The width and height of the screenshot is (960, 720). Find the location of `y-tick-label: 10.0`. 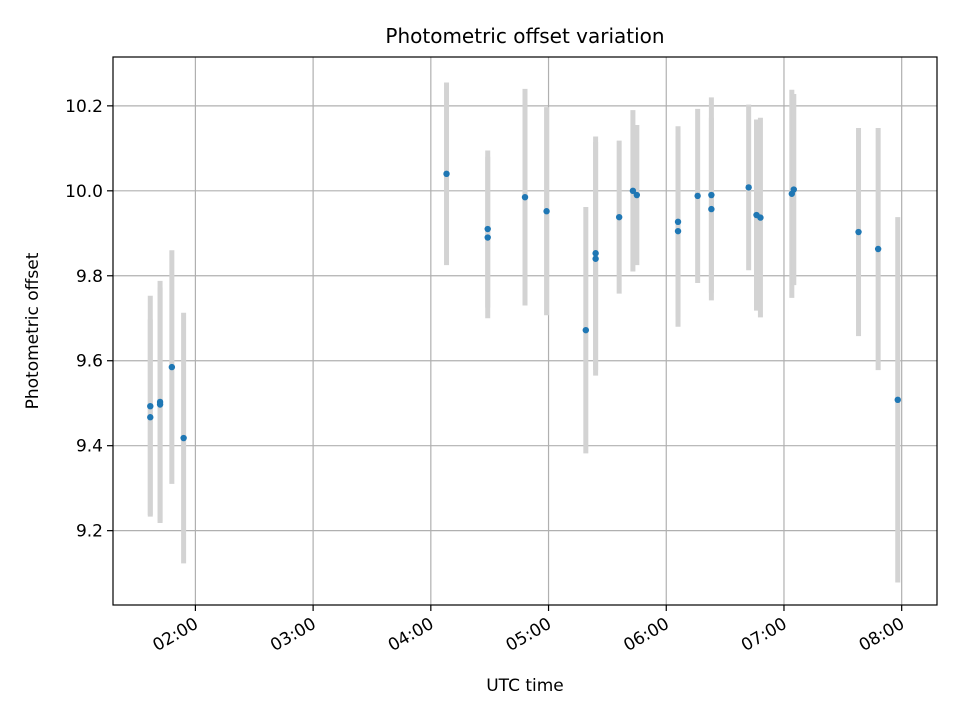

y-tick-label: 10.0 is located at coordinates (84, 192).